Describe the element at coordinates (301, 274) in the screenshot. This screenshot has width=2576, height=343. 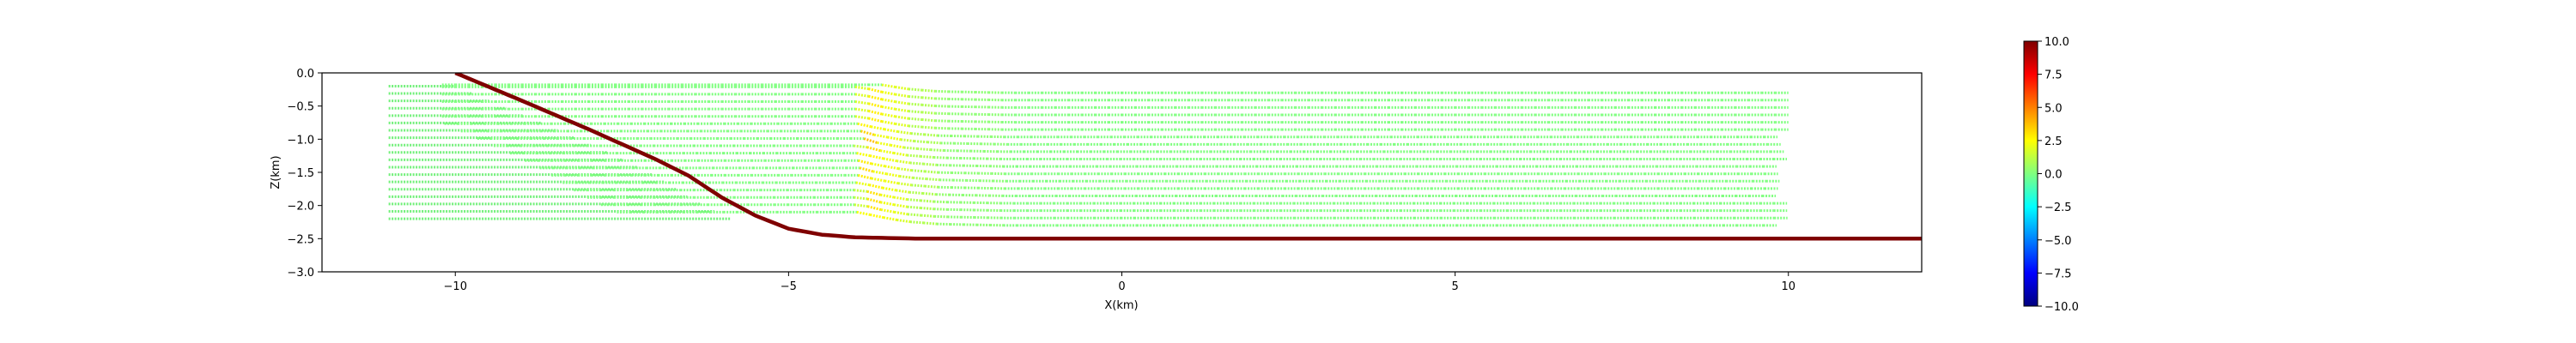
I see `y-tick-label: −3.0` at that location.